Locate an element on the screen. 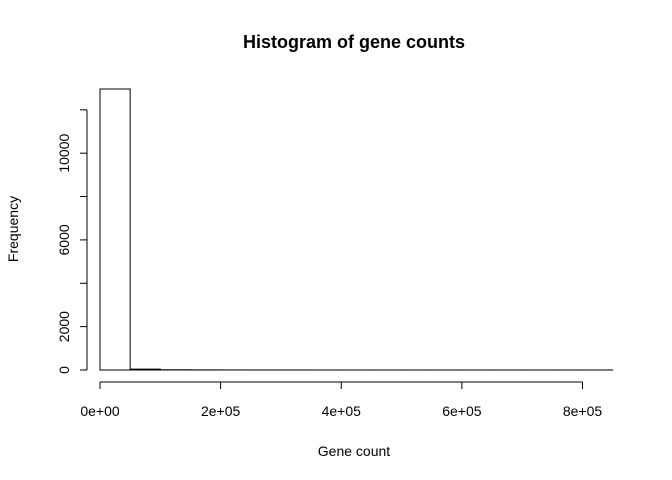  x-tick-label: 8e+05 is located at coordinates (583, 411).